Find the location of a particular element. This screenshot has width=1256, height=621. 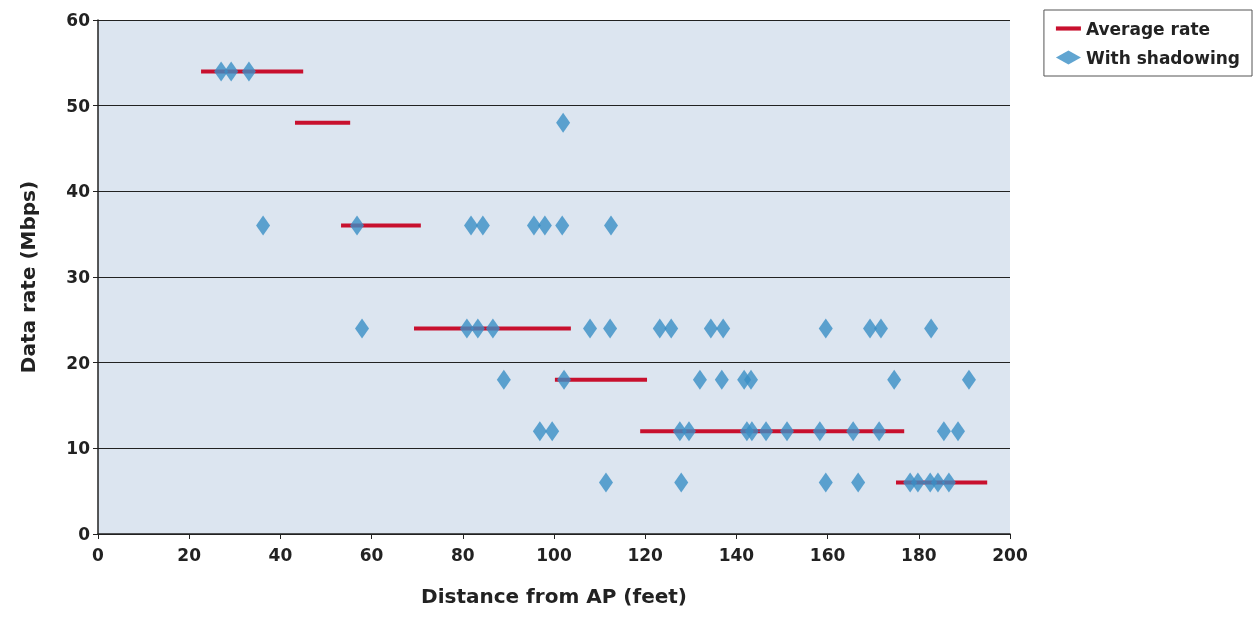

y-tick-label: 40 is located at coordinates (78, 191).